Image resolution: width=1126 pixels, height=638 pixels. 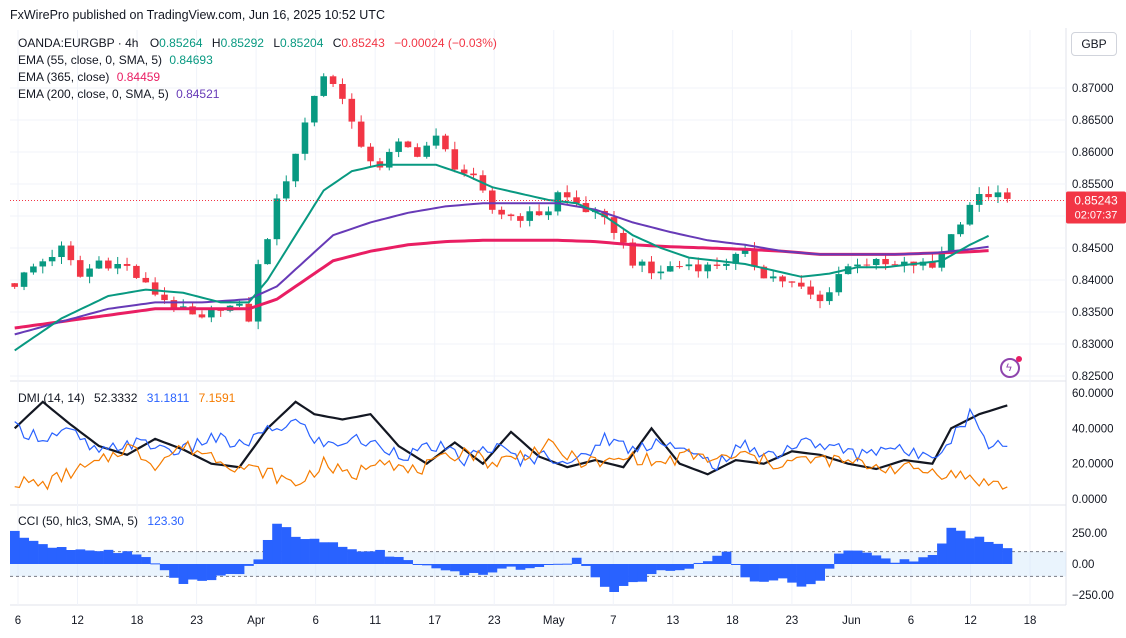 I want to click on price-tag-box, so click(x=1096, y=207).